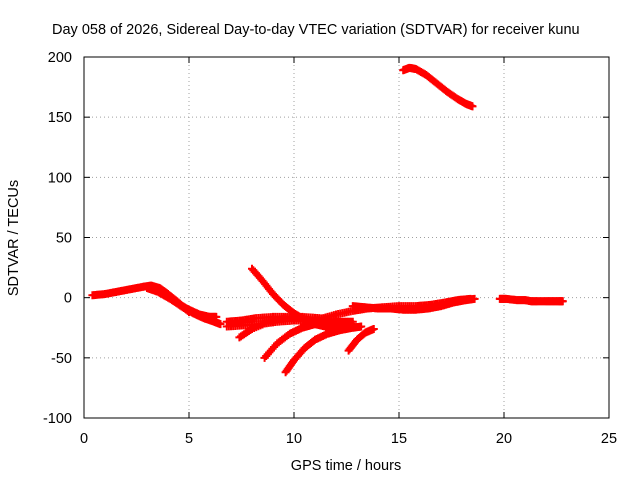 The image size is (640, 480). What do you see at coordinates (189, 439) in the screenshot?
I see `x-tick-label: 5` at bounding box center [189, 439].